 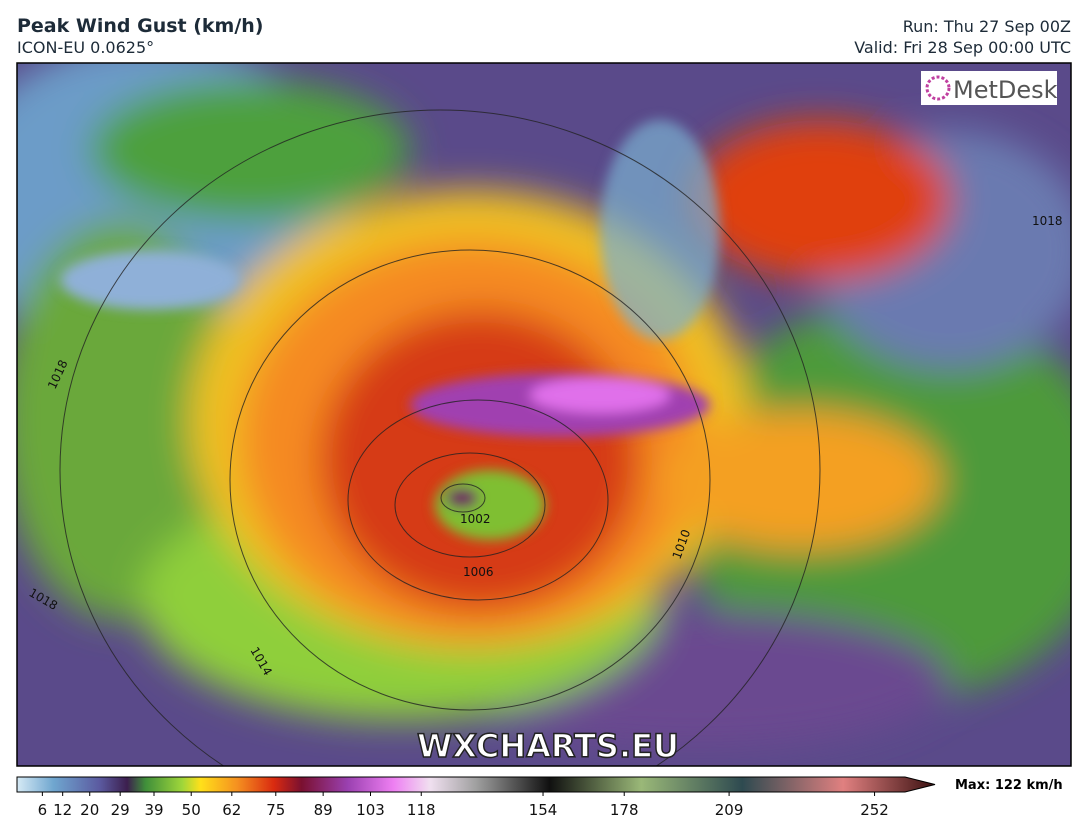 I want to click on watermark: WXCHARTS.EU, so click(x=548, y=746).